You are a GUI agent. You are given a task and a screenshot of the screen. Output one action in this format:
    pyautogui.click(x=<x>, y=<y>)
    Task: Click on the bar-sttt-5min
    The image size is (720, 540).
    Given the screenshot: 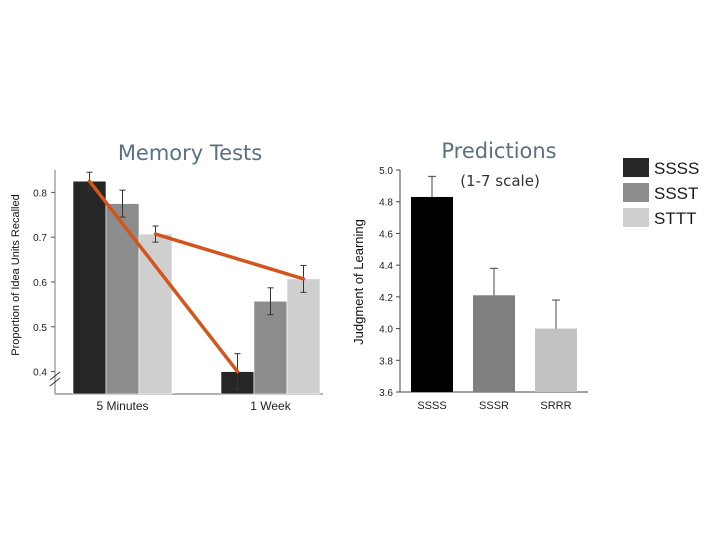 What is the action you would take?
    pyautogui.click(x=155, y=314)
    